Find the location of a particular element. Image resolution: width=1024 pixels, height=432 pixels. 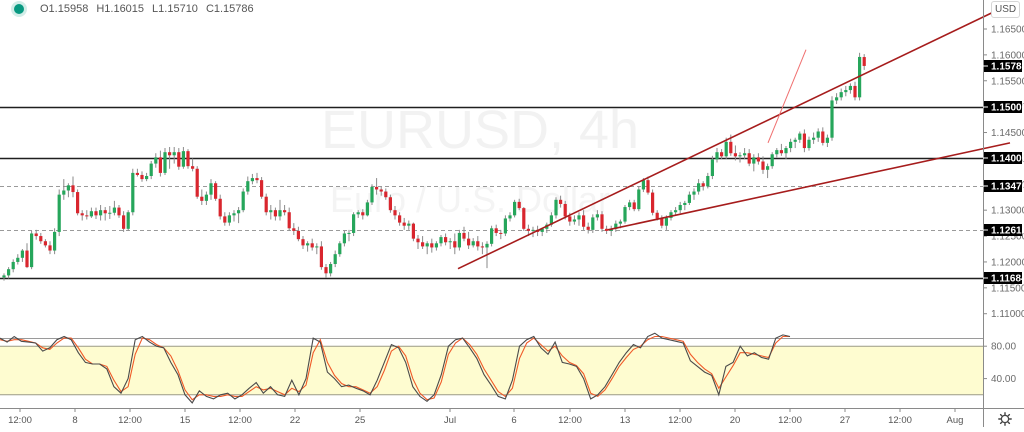

time-tick-label: 25 is located at coordinates (360, 420).